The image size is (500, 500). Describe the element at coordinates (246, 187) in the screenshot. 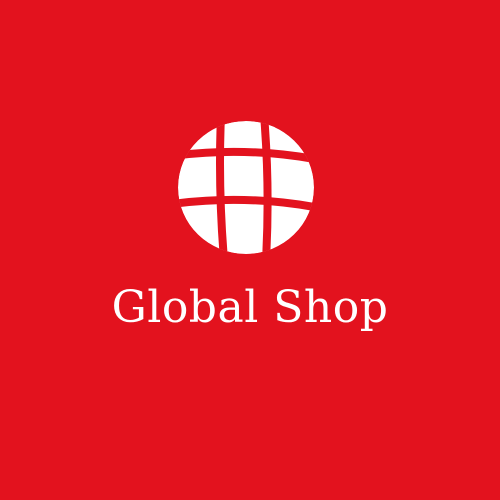

I see `globe-icon` at that location.